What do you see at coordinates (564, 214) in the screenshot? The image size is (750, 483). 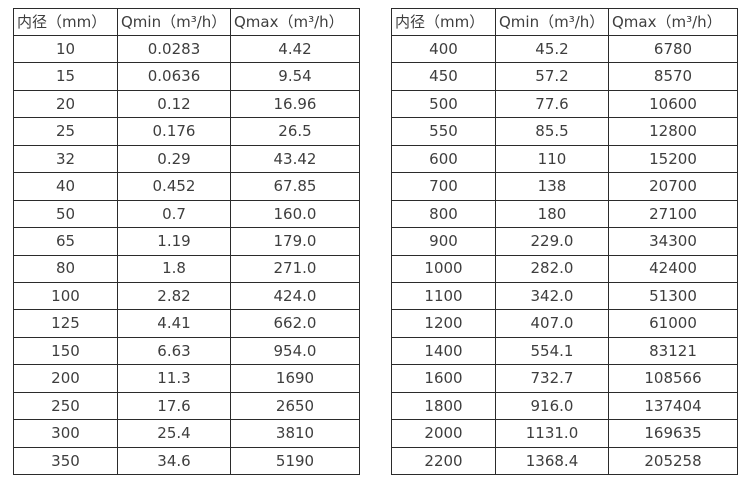 I see `table-row: 800 180 27100` at bounding box center [564, 214].